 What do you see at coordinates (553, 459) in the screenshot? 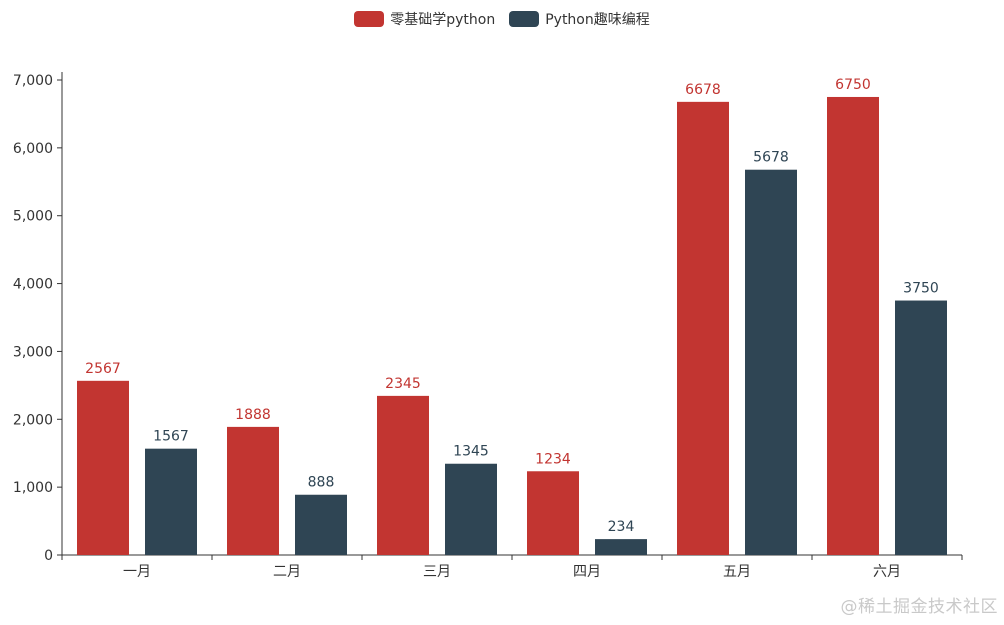
I see `bar-value-label: 1234` at bounding box center [553, 459].